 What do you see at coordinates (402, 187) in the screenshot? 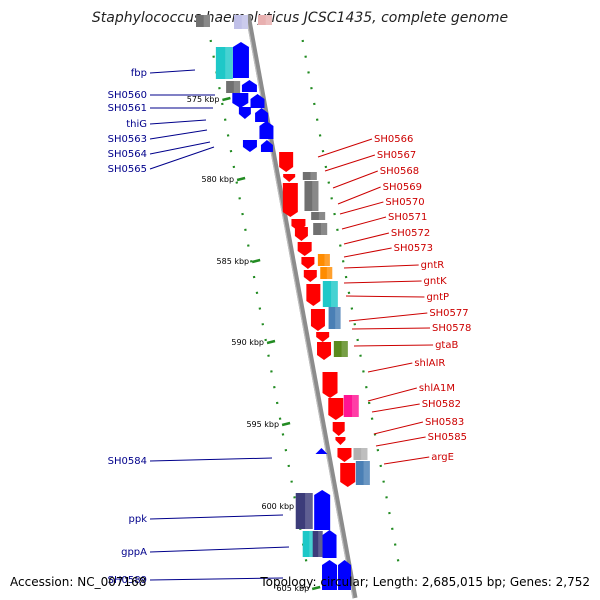
I see `gene-label-sh0569: SH0569` at bounding box center [402, 187].